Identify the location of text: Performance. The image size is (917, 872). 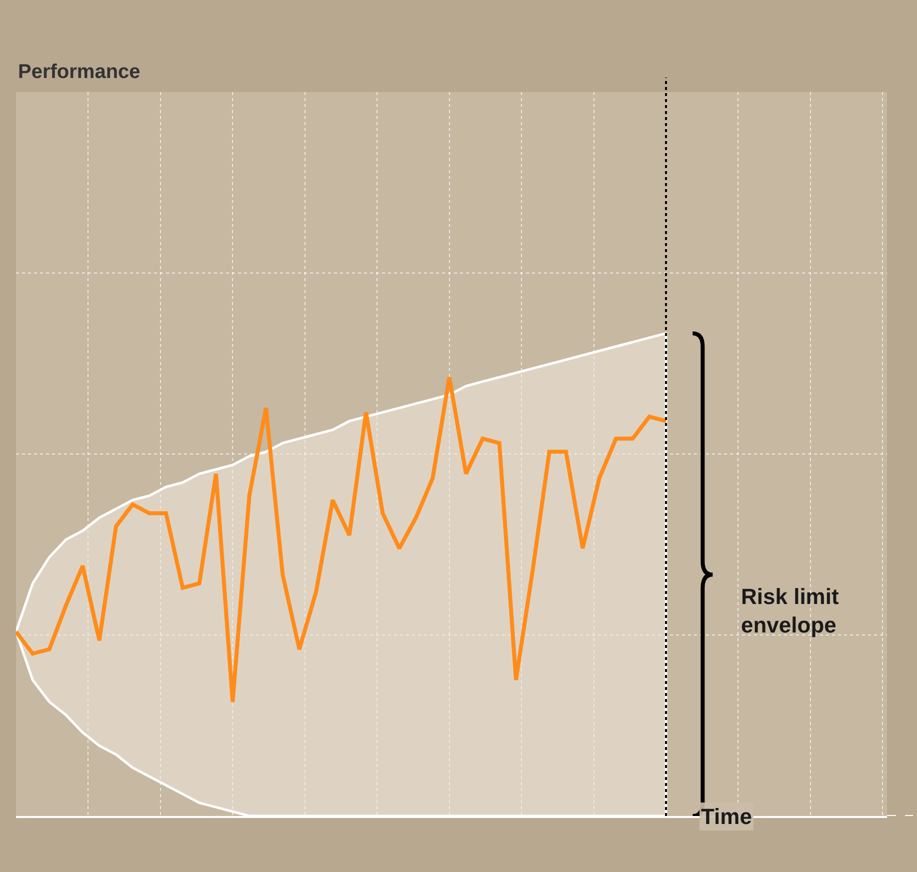
(79, 72).